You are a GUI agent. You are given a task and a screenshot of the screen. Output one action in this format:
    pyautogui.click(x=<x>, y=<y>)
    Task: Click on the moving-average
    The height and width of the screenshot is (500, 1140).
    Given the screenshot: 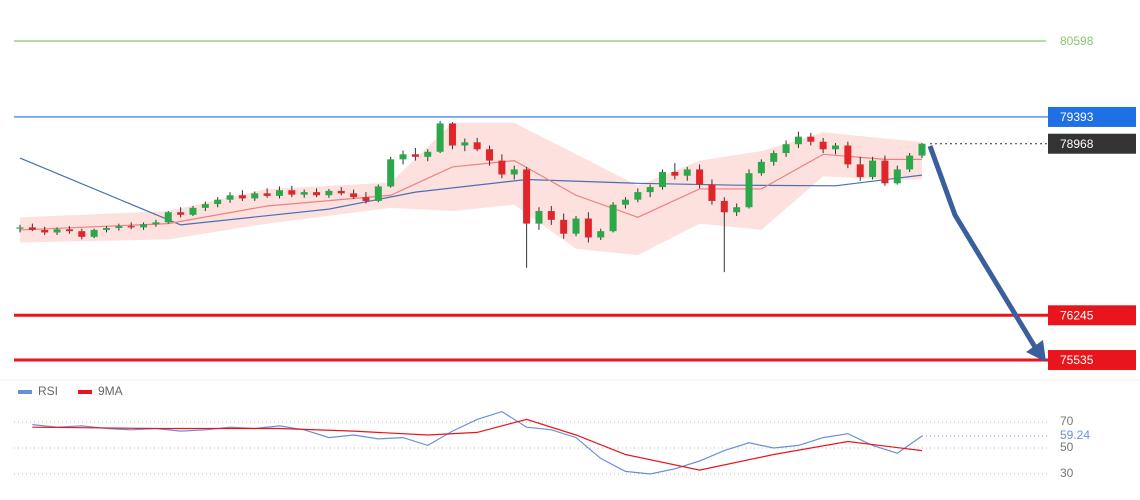 What is the action you would take?
    pyautogui.click(x=470, y=192)
    